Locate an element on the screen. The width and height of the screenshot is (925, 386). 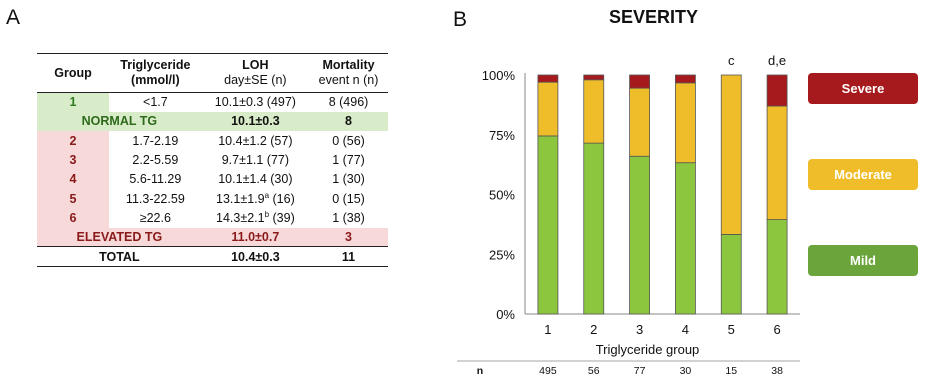
n-value: 38 is located at coordinates (777, 371).